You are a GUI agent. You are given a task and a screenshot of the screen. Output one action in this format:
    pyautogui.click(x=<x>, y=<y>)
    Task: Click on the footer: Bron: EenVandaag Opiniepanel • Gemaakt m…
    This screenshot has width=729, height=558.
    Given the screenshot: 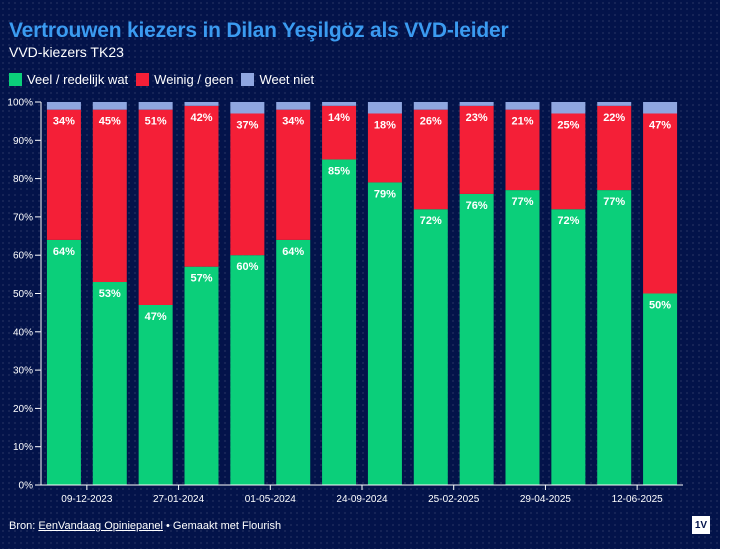 What is the action you would take?
    pyautogui.click(x=145, y=526)
    